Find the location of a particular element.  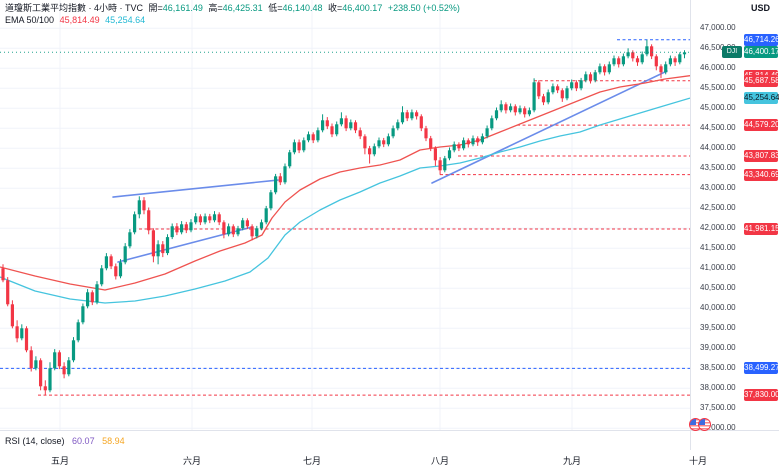

price-tick: 46,500.00 is located at coordinates (718, 48).